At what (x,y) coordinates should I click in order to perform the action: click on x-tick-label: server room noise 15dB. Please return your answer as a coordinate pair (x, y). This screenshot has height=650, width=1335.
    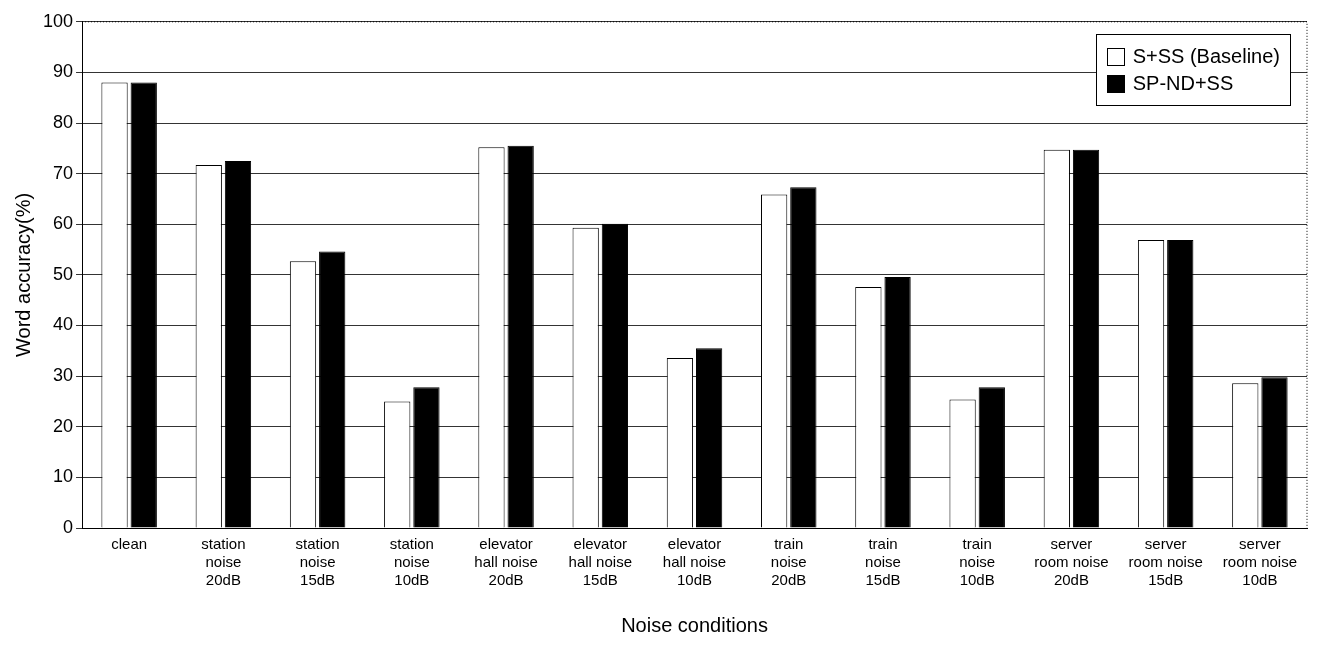
    Looking at the image, I should click on (1165, 562).